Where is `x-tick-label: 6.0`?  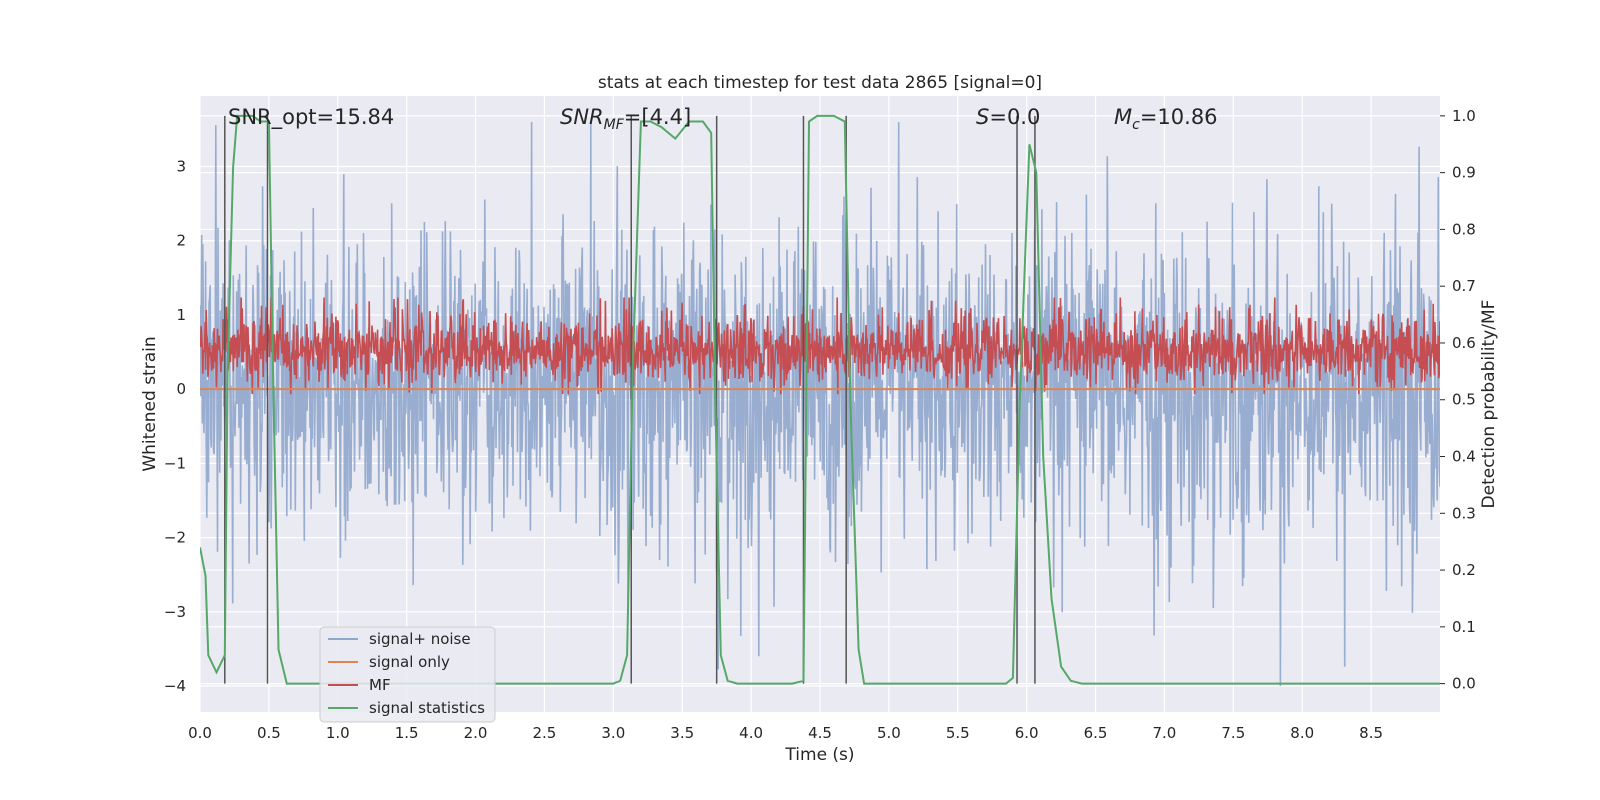 x-tick-label: 6.0 is located at coordinates (1027, 733).